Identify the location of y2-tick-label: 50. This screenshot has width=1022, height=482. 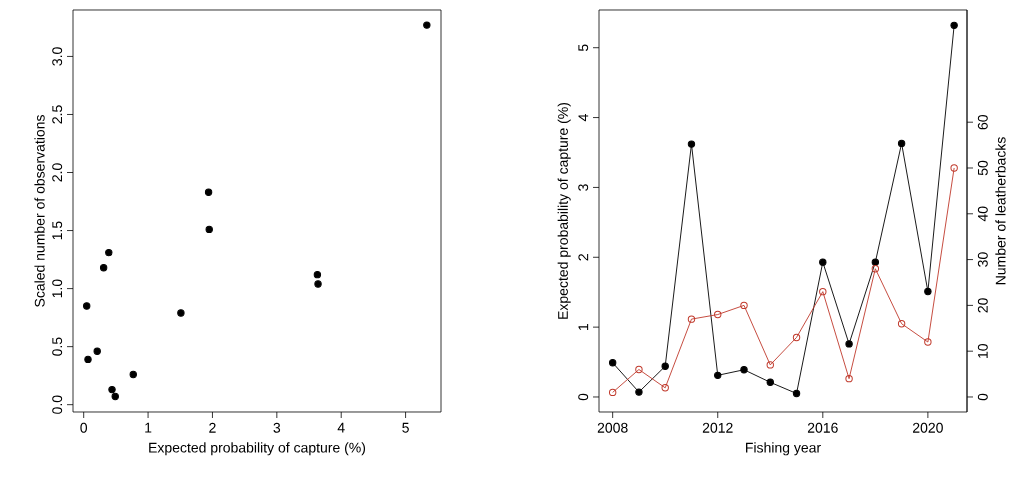
(982, 168).